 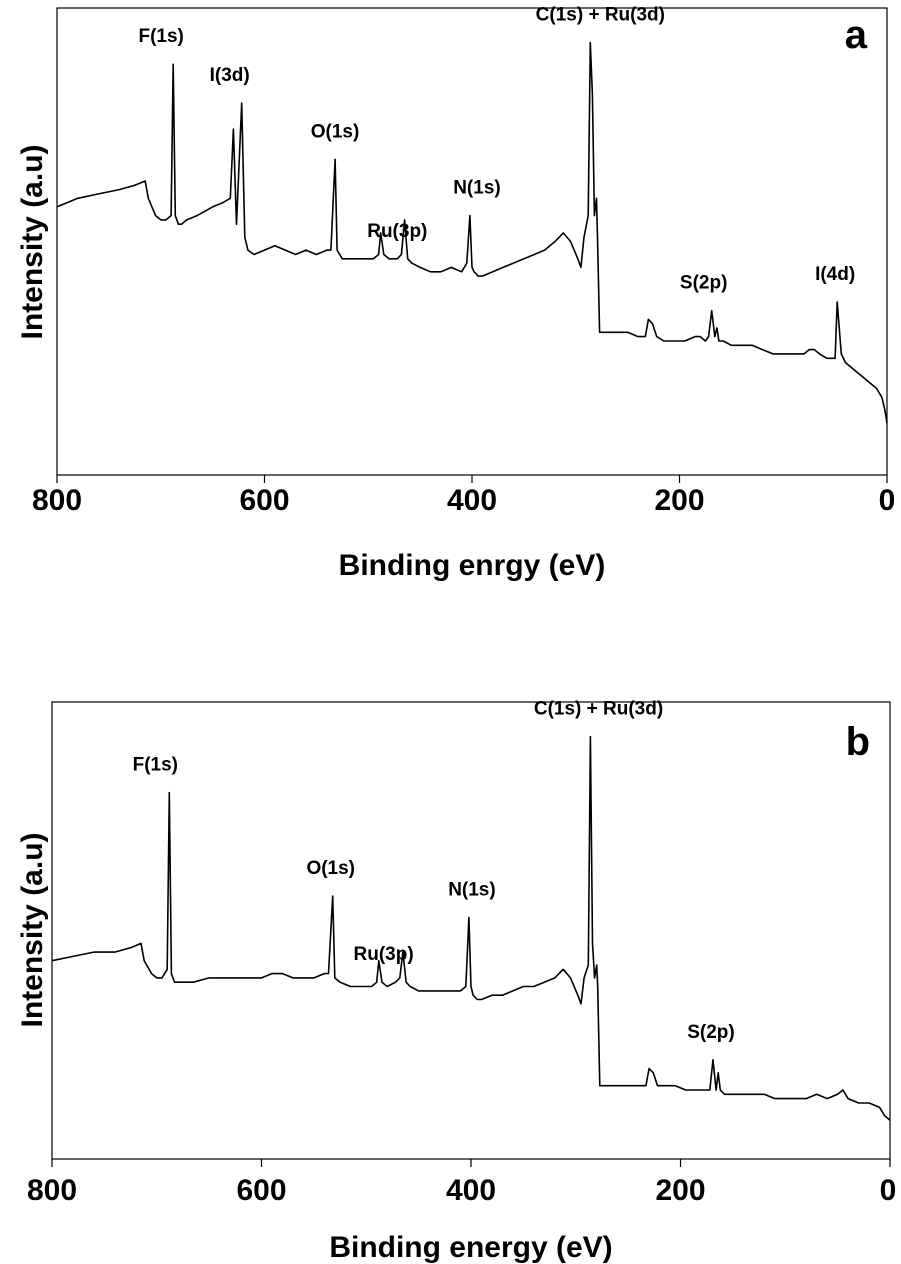 I want to click on peak-label: I(3d), so click(x=230, y=75).